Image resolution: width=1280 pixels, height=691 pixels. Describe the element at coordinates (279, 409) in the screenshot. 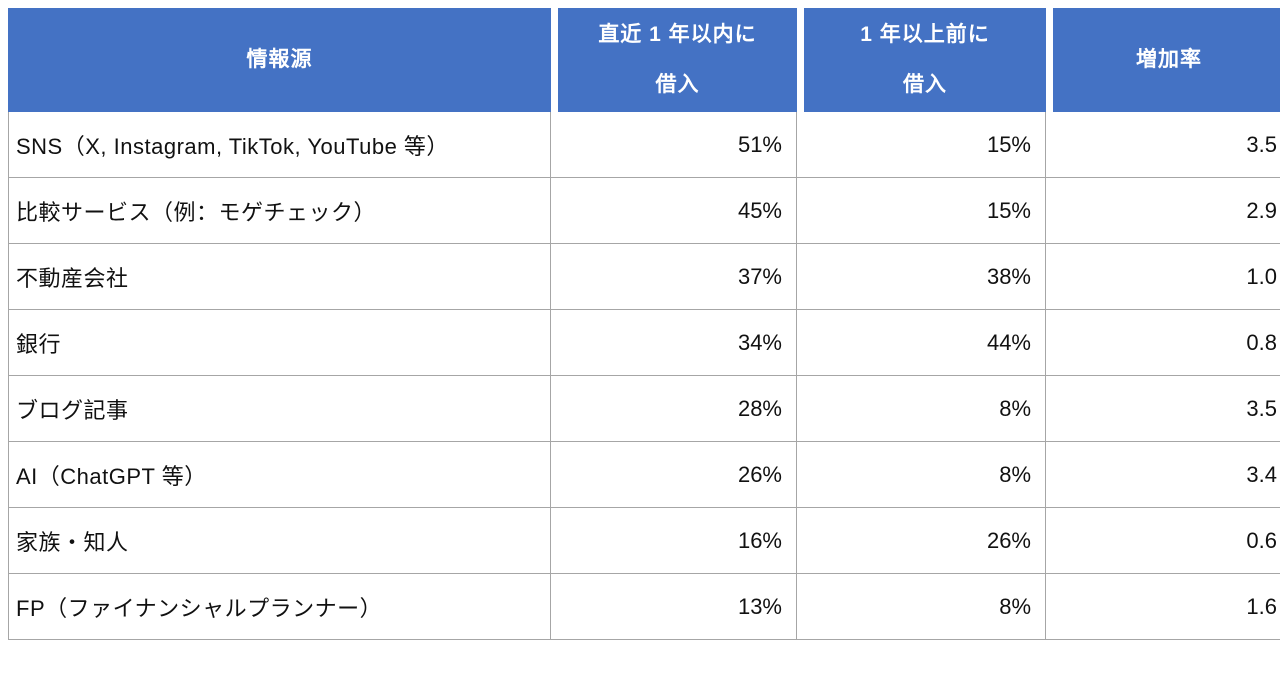

I see `cell-source: ブログ記事` at that location.